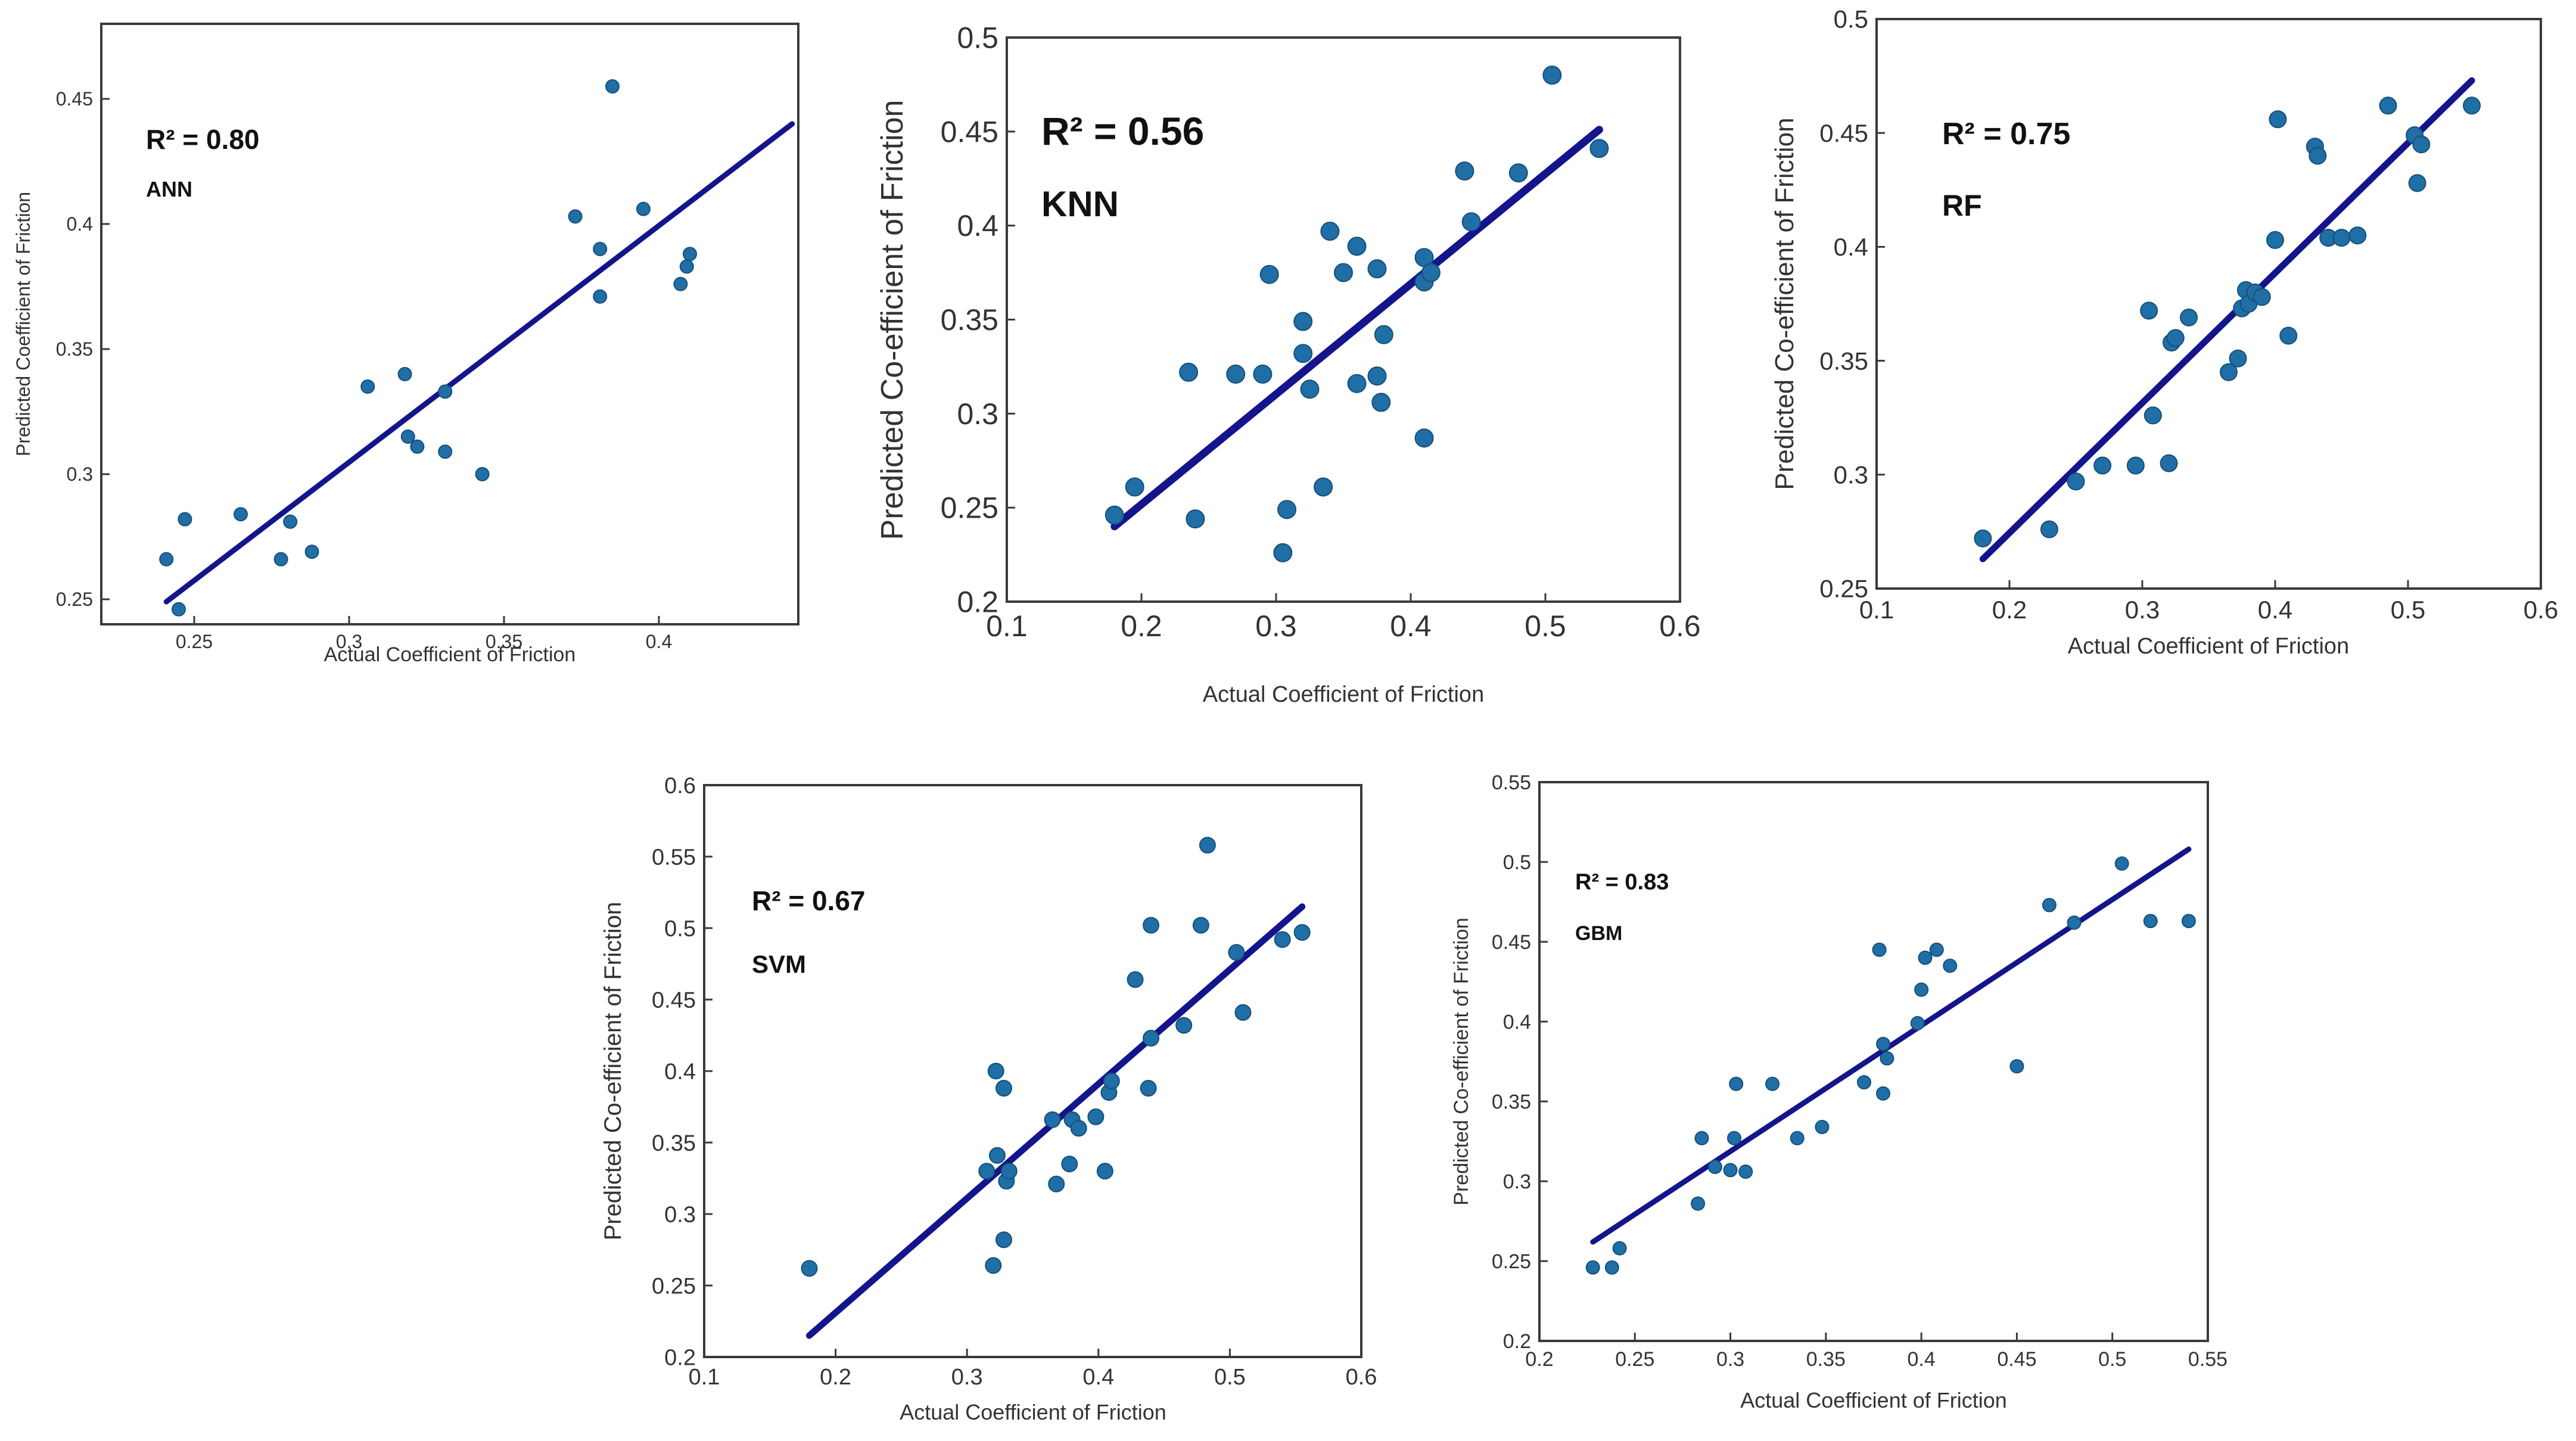 The image size is (2576, 1441). What do you see at coordinates (809, 900) in the screenshot?
I see `r-squared-label: R² = 0.67` at bounding box center [809, 900].